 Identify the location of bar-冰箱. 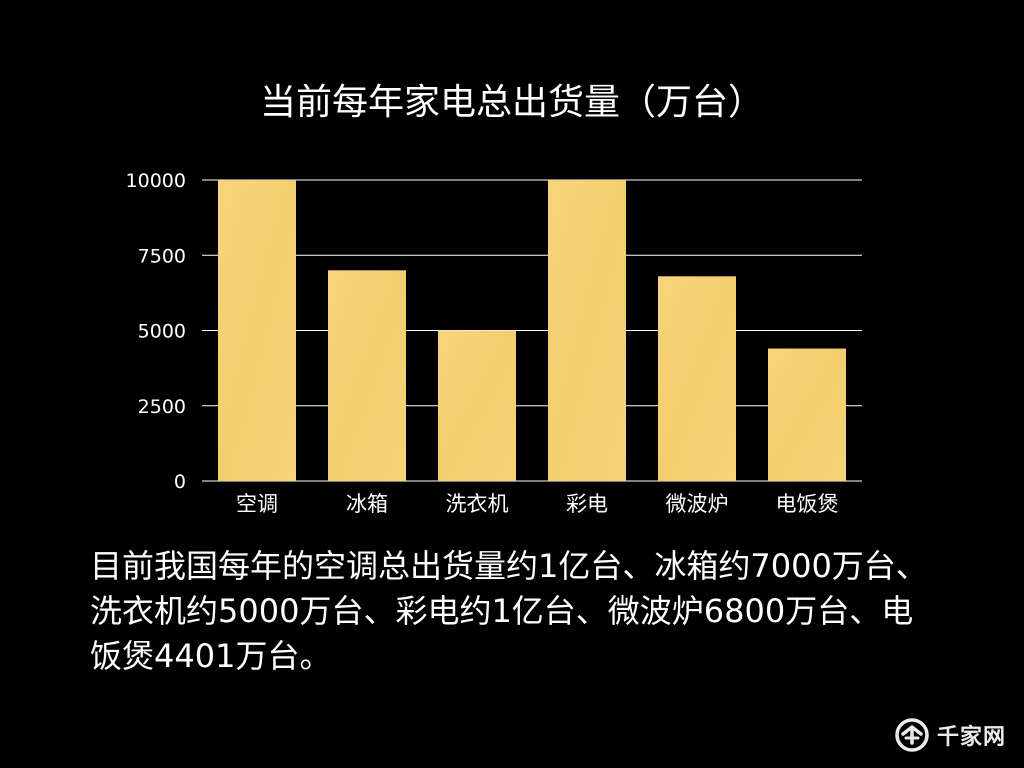
(367, 375).